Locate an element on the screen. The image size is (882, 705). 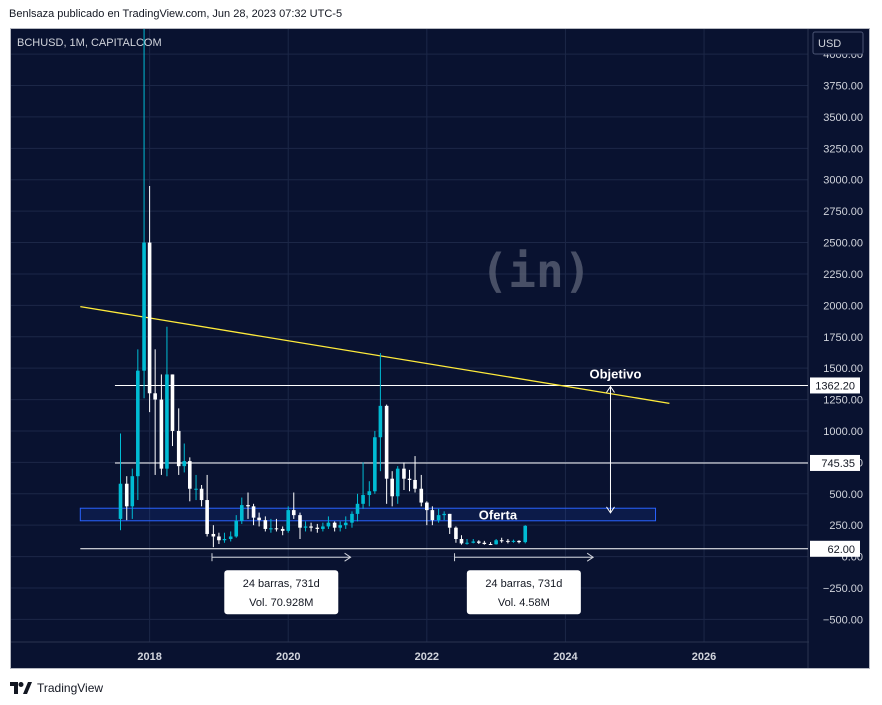
range-measure-volume-text: Vol. 4.58M is located at coordinates (524, 603).